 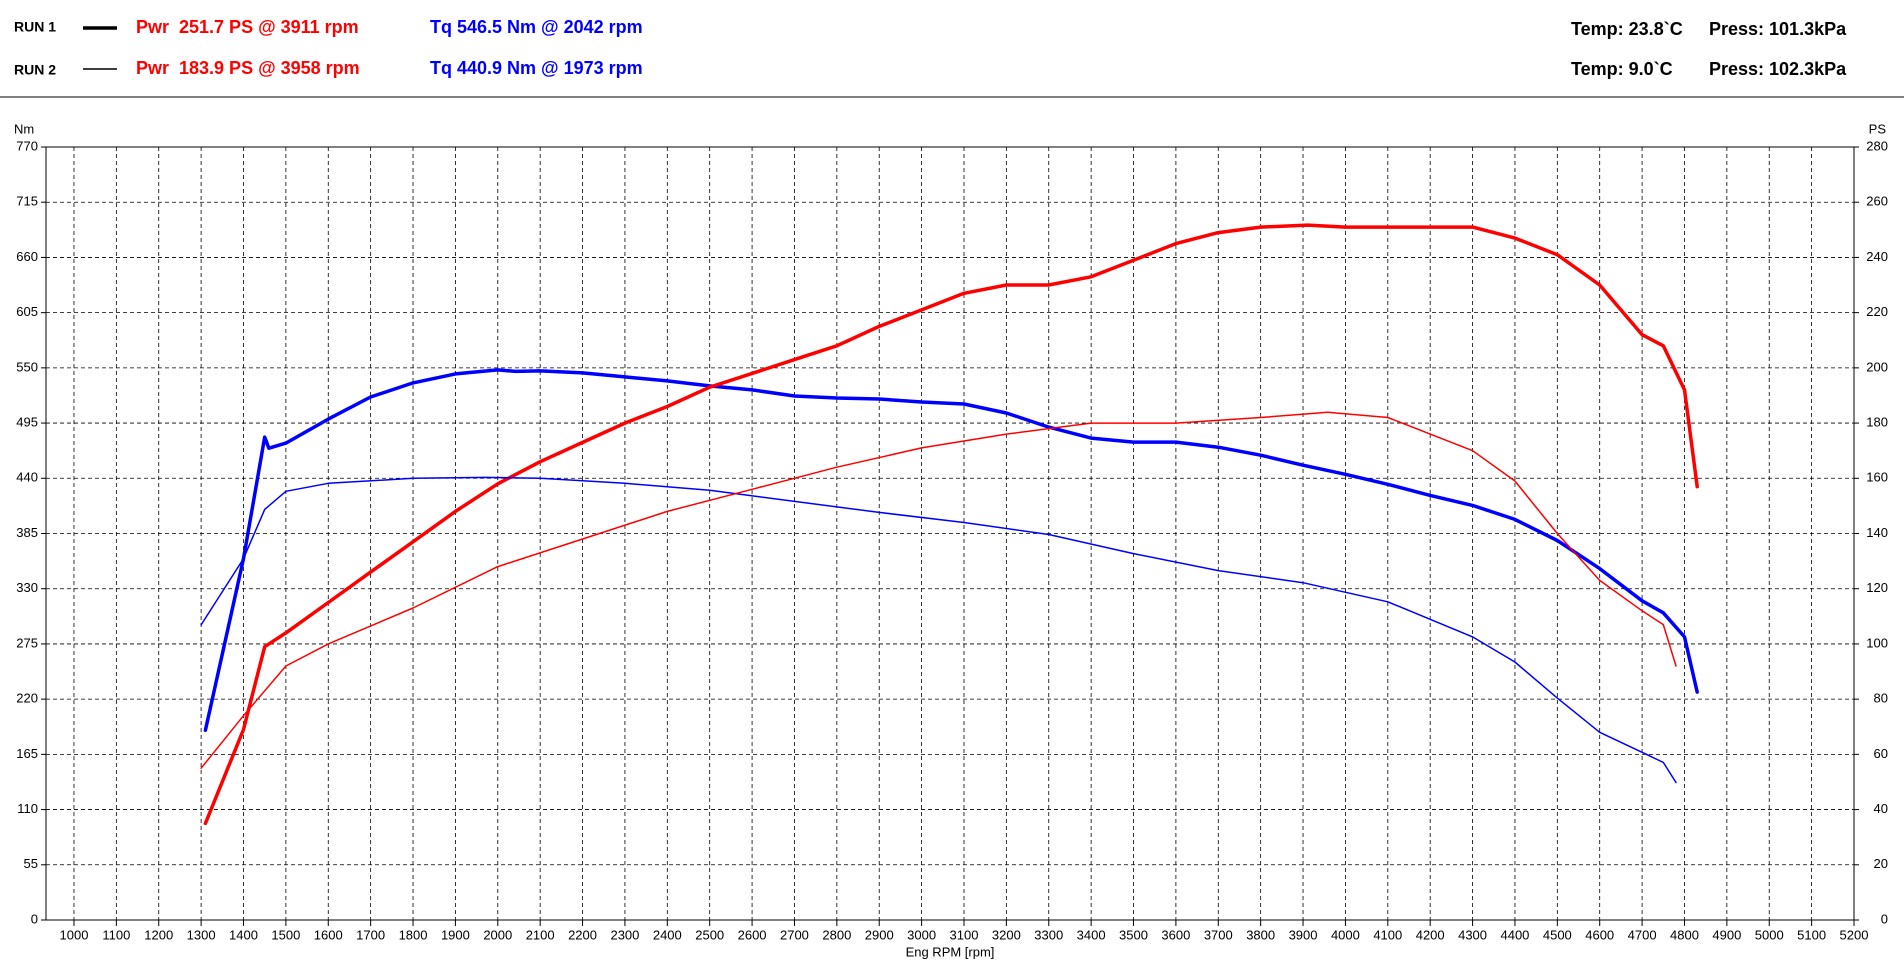 What do you see at coordinates (201, 934) in the screenshot?
I see `x-tick-label: 1300` at bounding box center [201, 934].